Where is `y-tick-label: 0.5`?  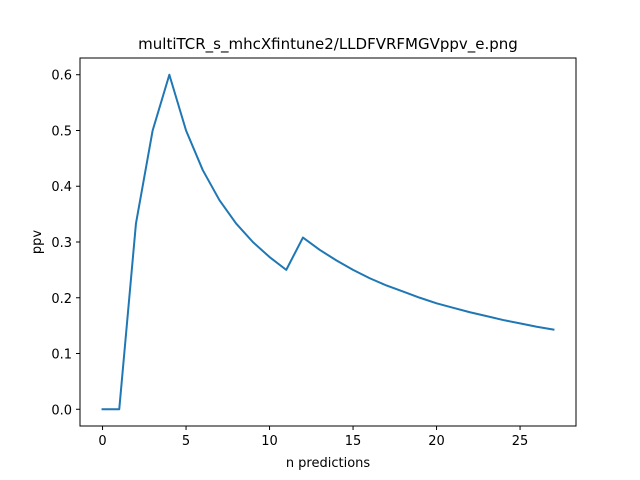 y-tick-label: 0.5 is located at coordinates (61, 131).